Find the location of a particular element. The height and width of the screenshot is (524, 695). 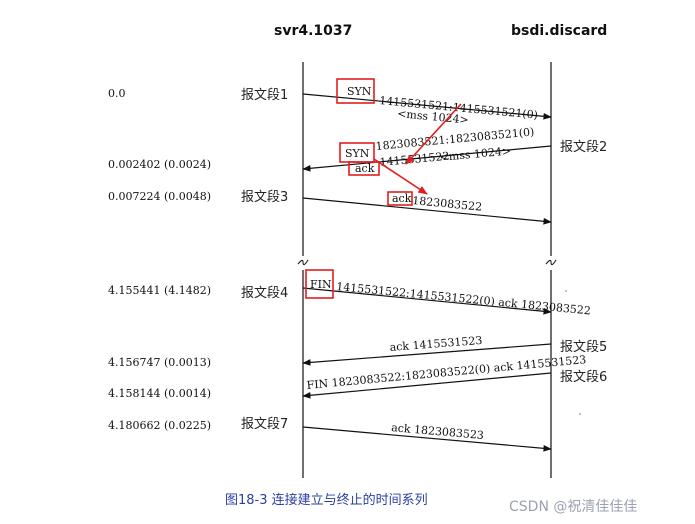

segment-2-ack: ack is located at coordinates (365, 168).